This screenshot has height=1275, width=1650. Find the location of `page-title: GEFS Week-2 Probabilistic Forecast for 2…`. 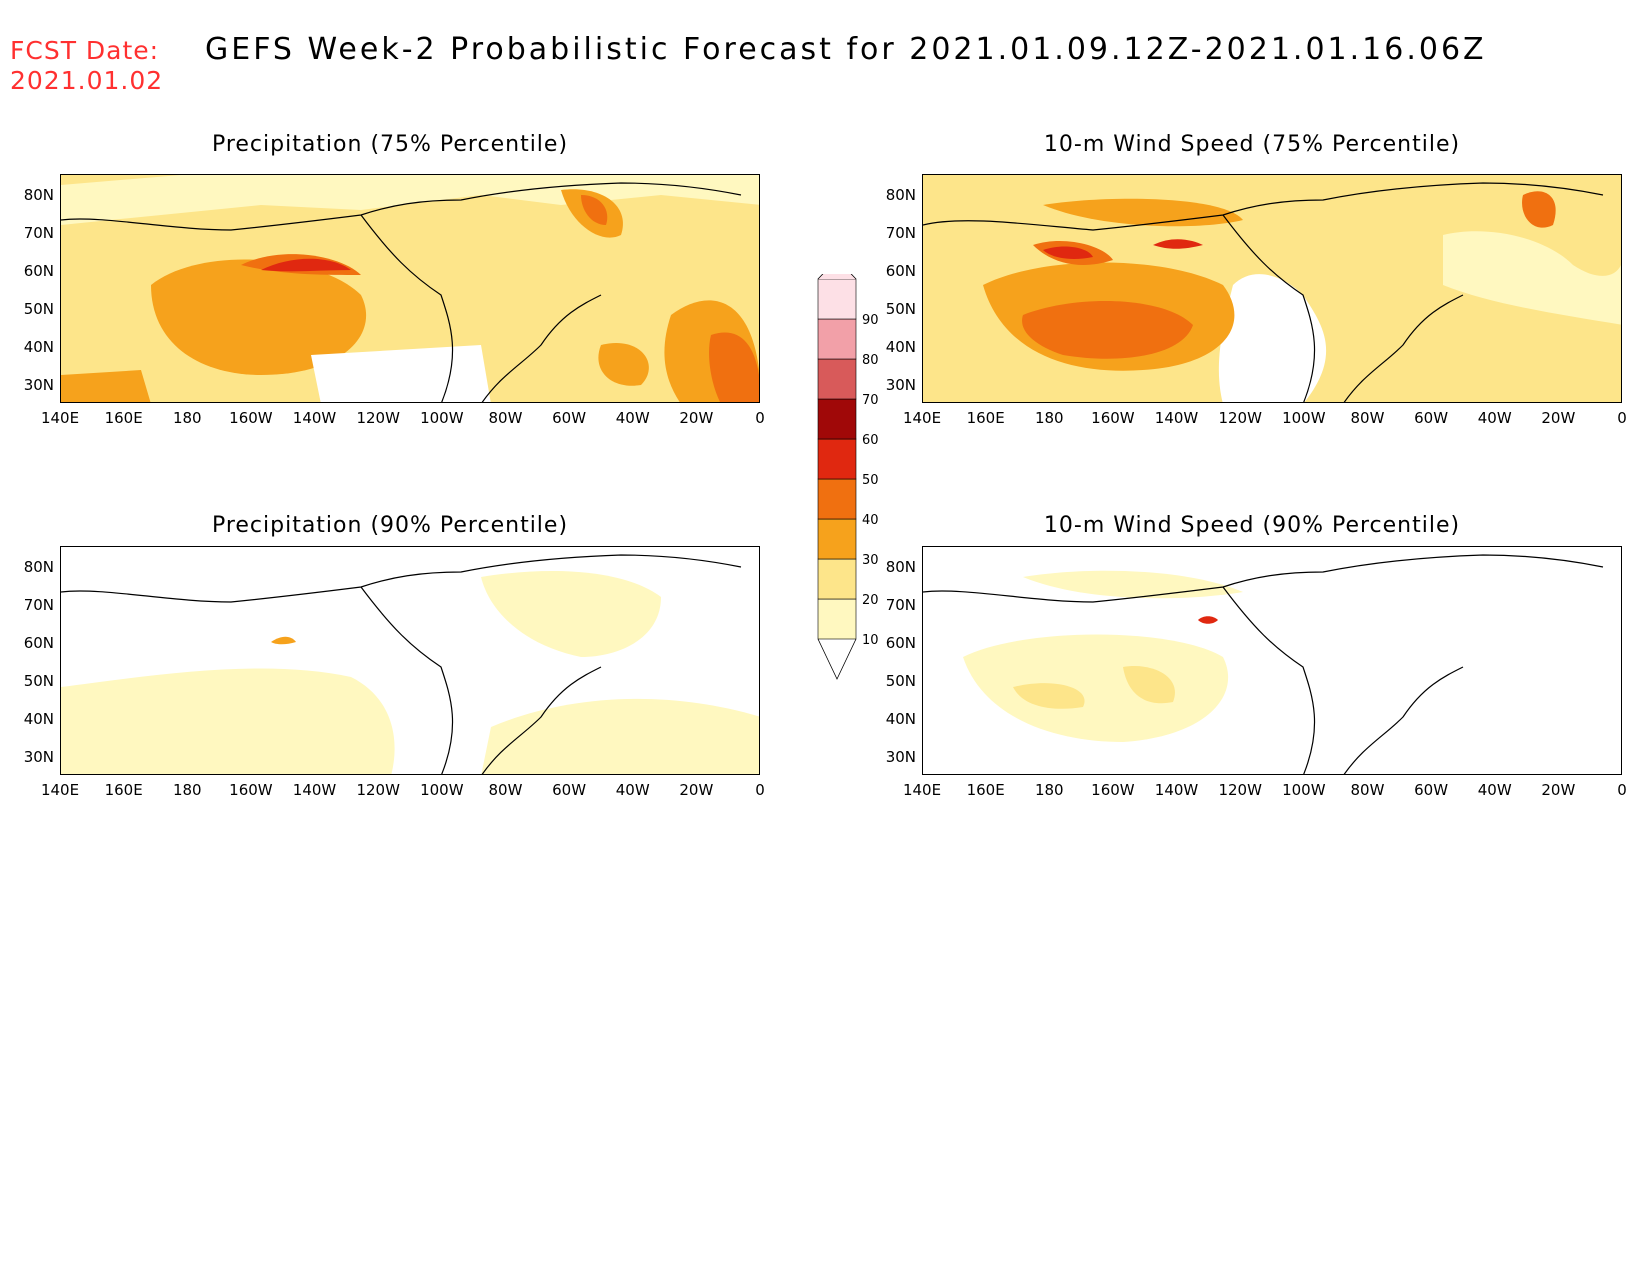

page-title: GEFS Week-2 Probabilistic Forecast for 2… is located at coordinates (846, 49).